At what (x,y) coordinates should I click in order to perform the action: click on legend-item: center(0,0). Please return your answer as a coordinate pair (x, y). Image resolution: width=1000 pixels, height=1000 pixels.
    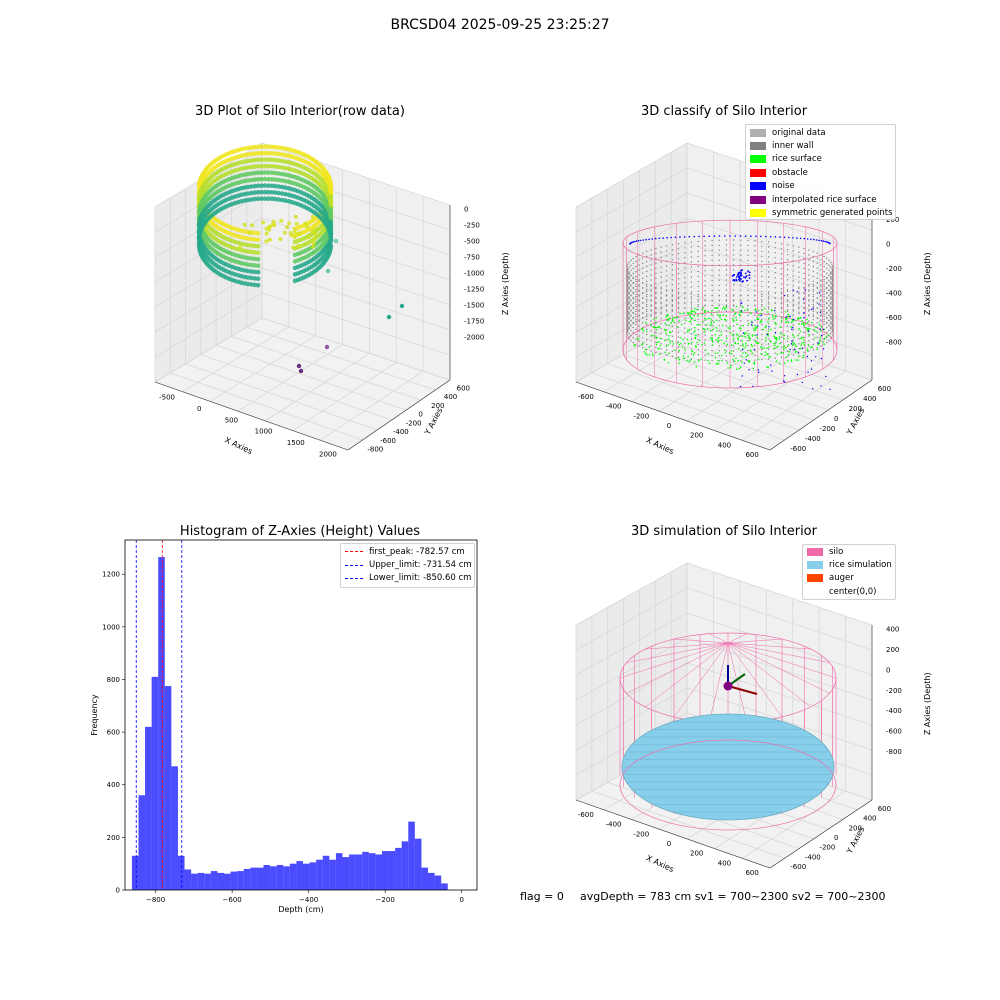
    Looking at the image, I should click on (849, 591).